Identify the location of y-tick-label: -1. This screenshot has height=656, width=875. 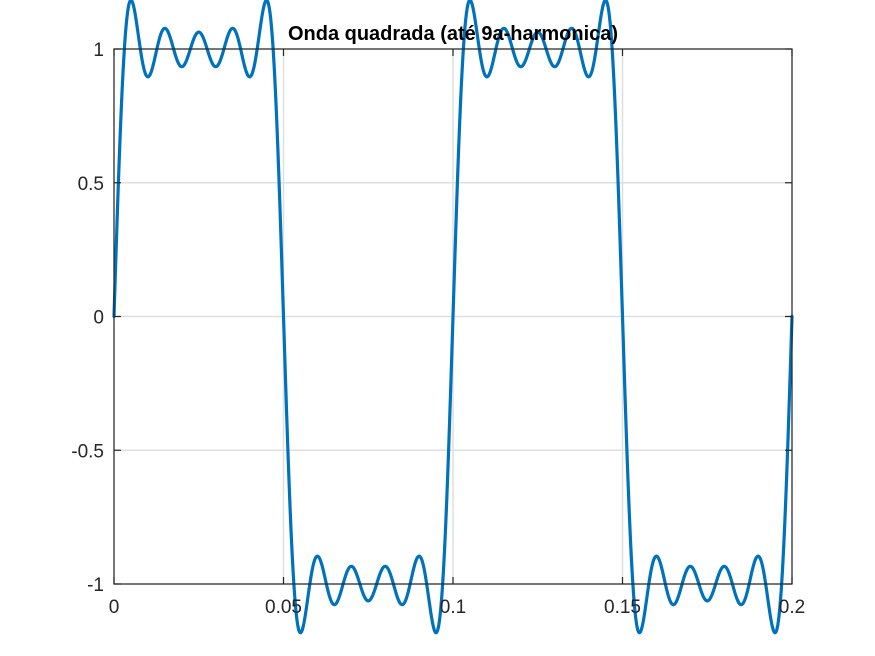
(95, 585).